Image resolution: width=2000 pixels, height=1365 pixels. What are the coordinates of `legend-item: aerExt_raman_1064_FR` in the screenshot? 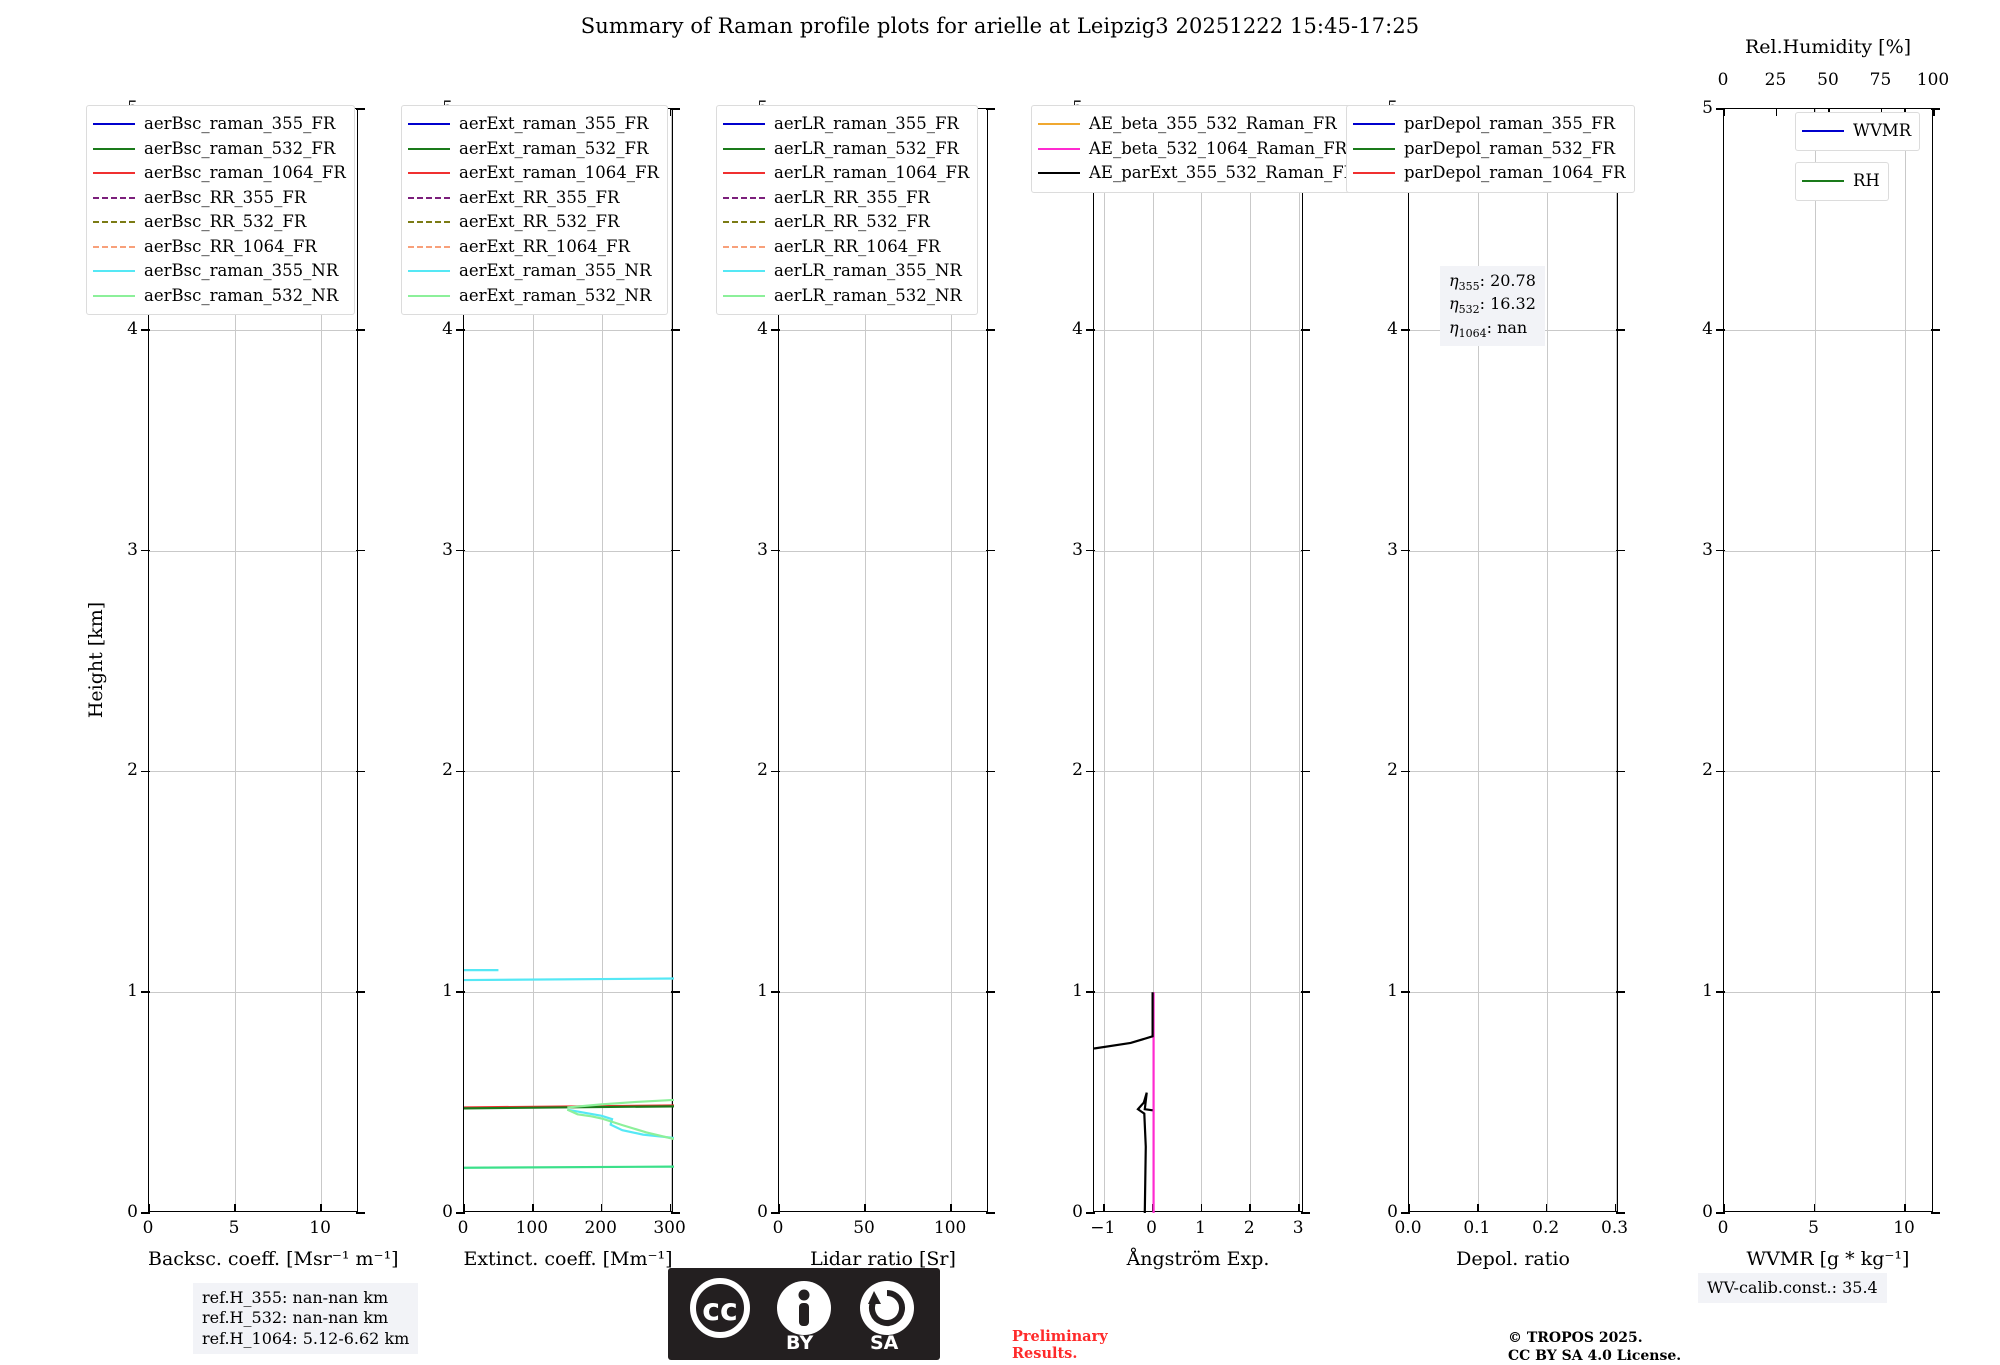 It's located at (533, 173).